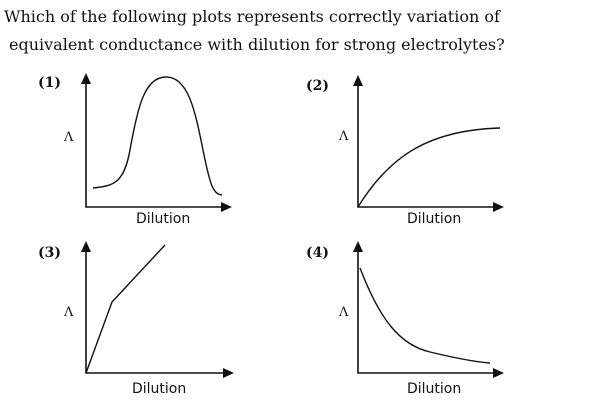 The image size is (600, 411). Describe the element at coordinates (317, 86) in the screenshot. I see `option-label: (2)` at that location.